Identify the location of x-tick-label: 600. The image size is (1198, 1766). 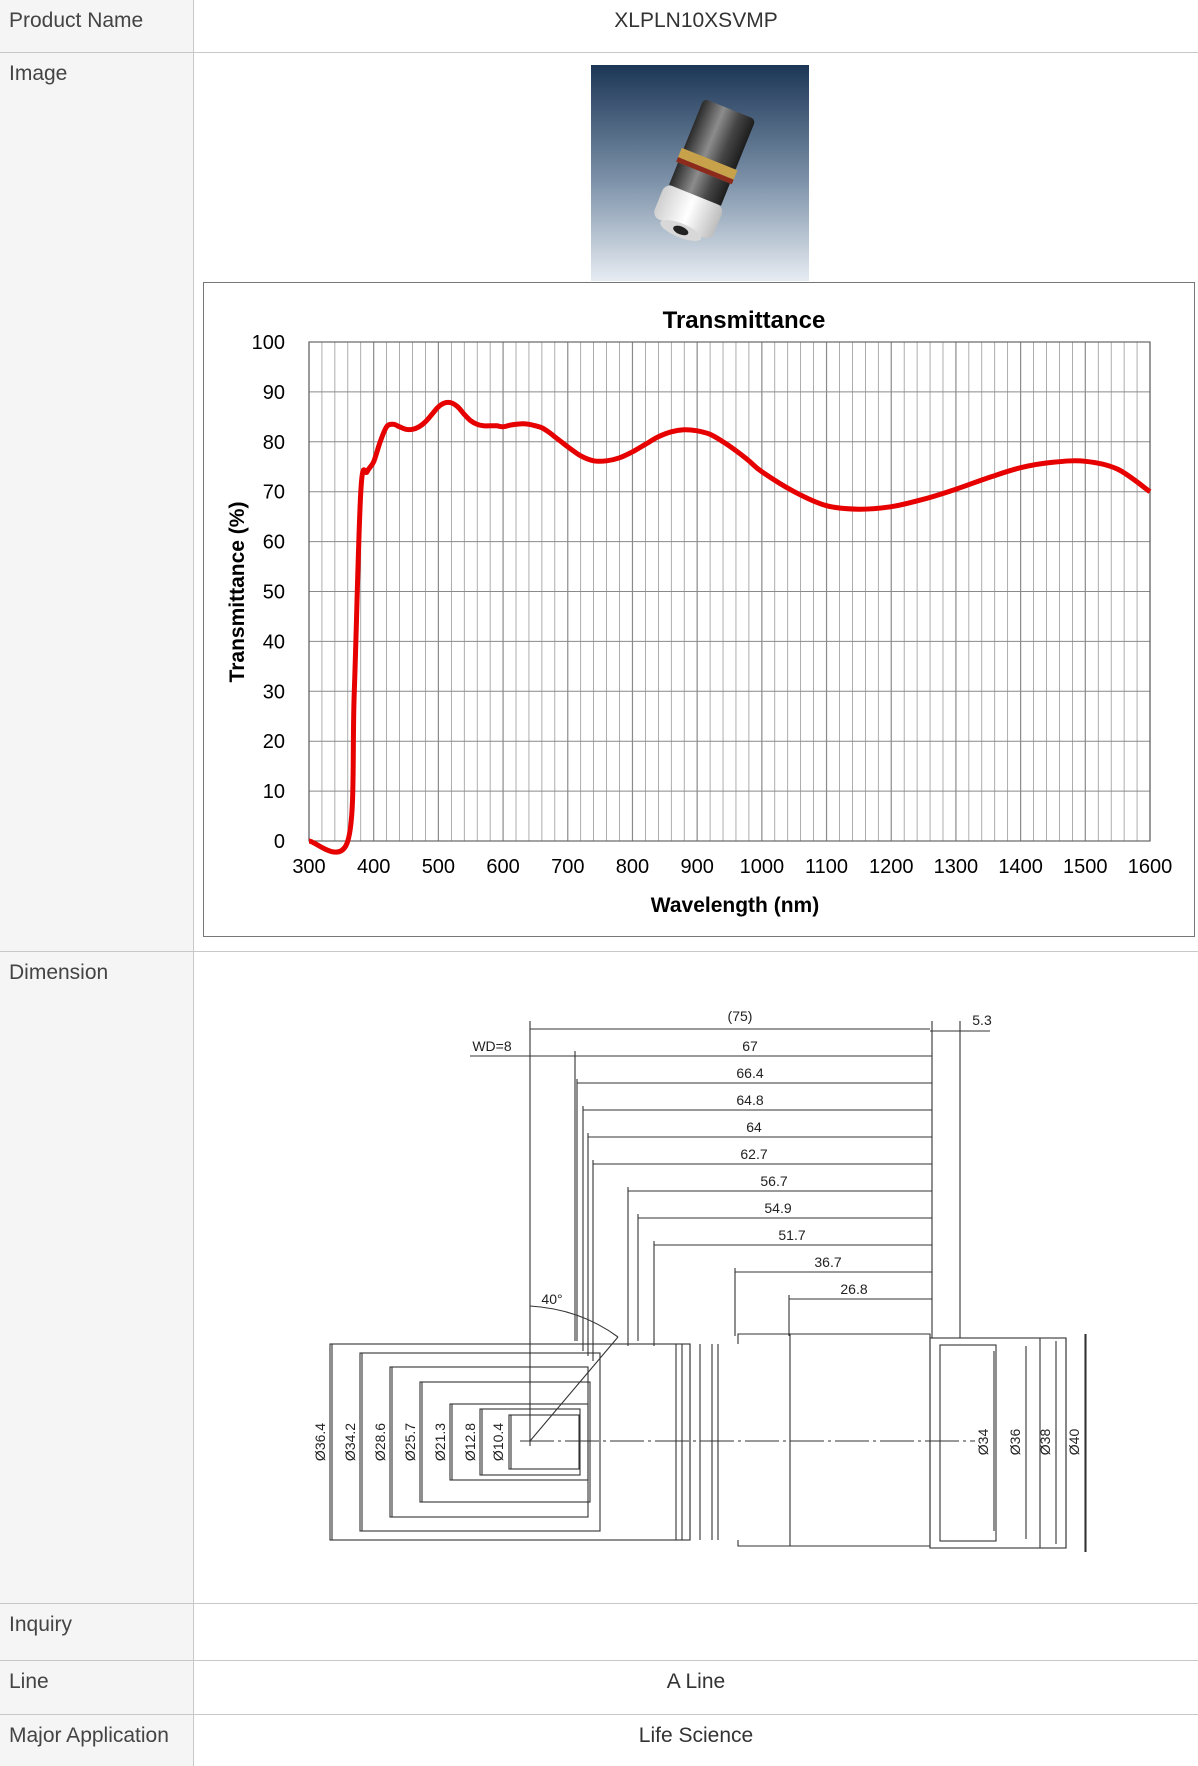
(502, 867).